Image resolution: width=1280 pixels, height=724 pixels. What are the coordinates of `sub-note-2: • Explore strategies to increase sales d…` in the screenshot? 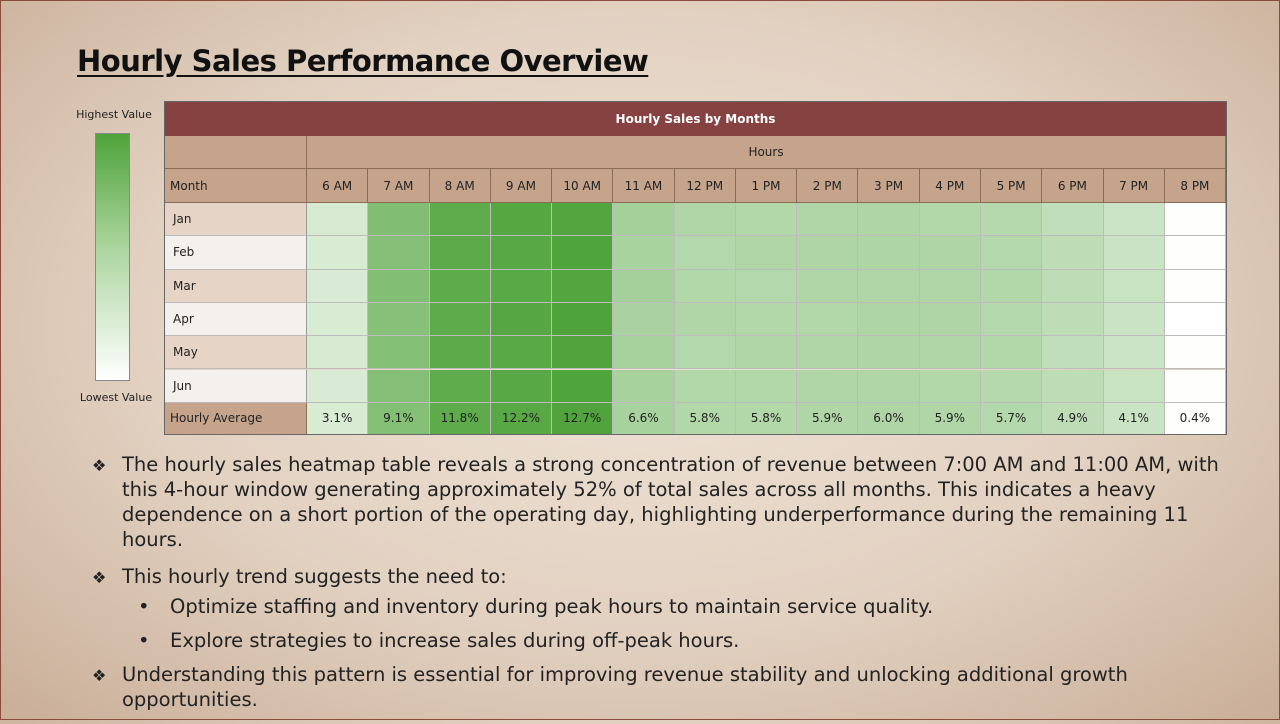 It's located at (680, 640).